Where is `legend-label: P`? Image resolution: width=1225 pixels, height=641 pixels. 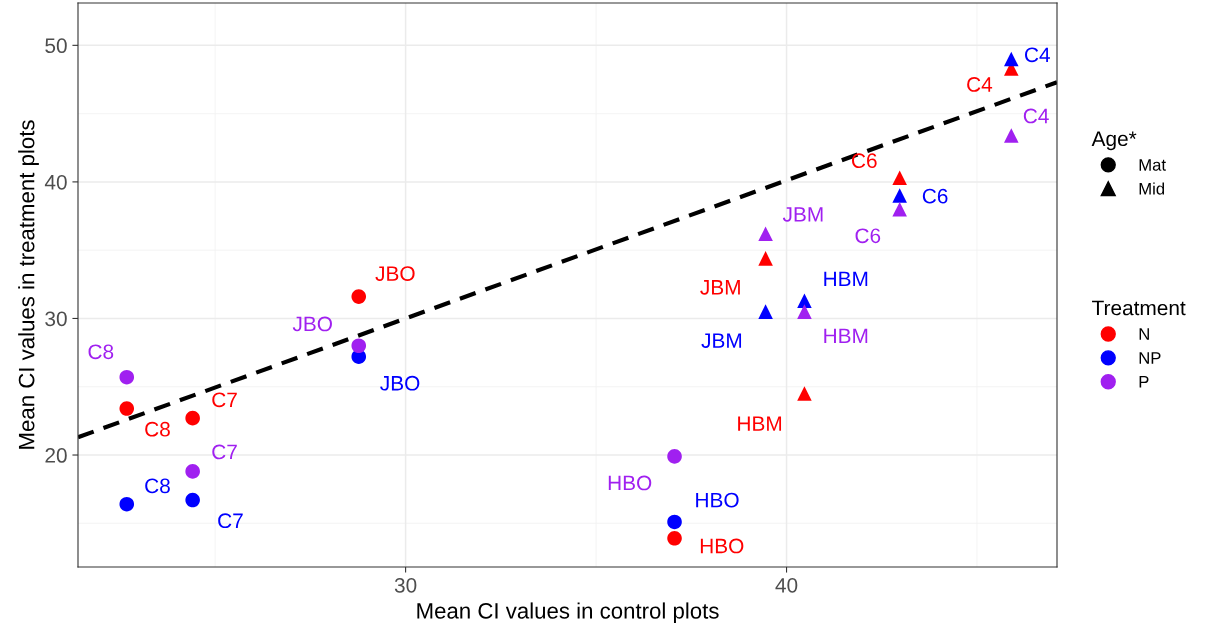
legend-label: P is located at coordinates (1144, 382).